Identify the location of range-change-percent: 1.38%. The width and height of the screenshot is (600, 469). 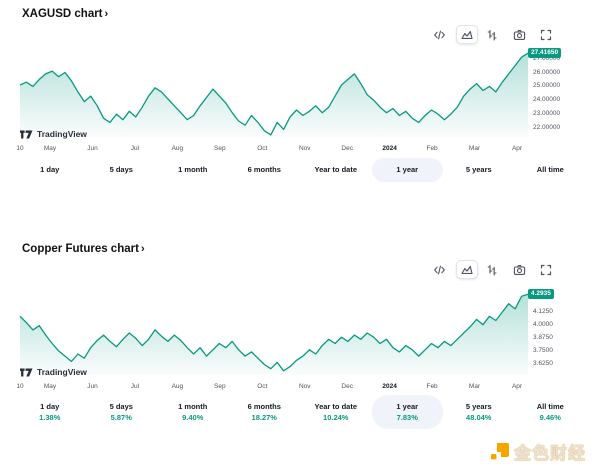
(50, 417).